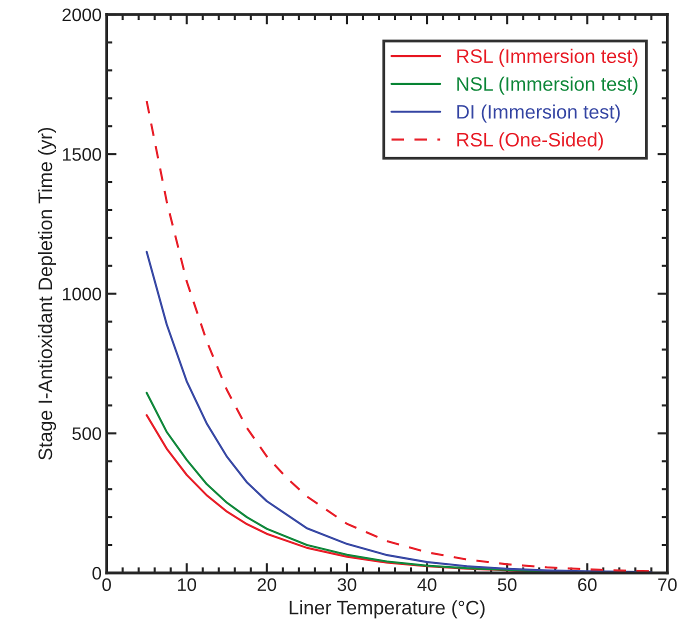 Image resolution: width=688 pixels, height=631 pixels. Describe the element at coordinates (82, 154) in the screenshot. I see `y-tick-label: 1500` at that location.